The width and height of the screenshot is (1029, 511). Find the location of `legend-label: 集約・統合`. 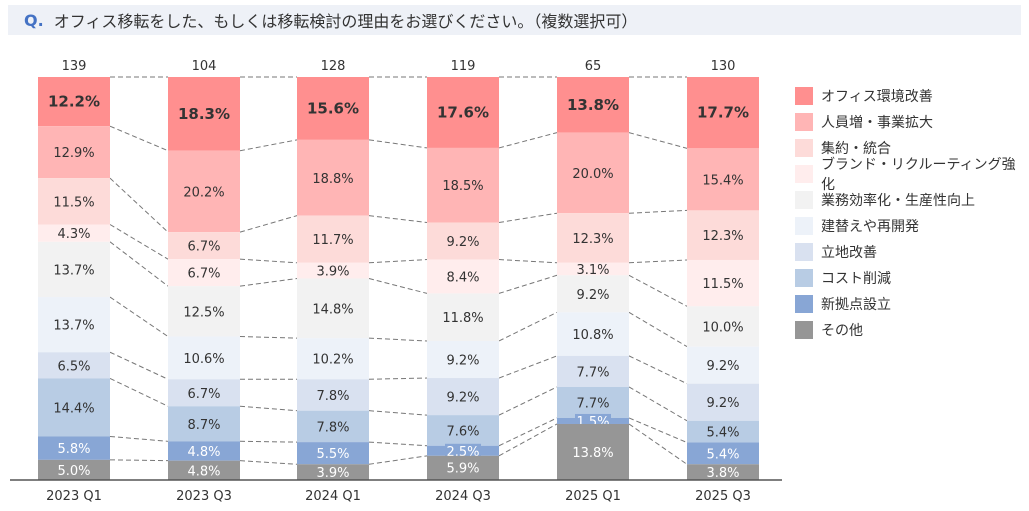

legend-label: 集約・統合 is located at coordinates (856, 149).